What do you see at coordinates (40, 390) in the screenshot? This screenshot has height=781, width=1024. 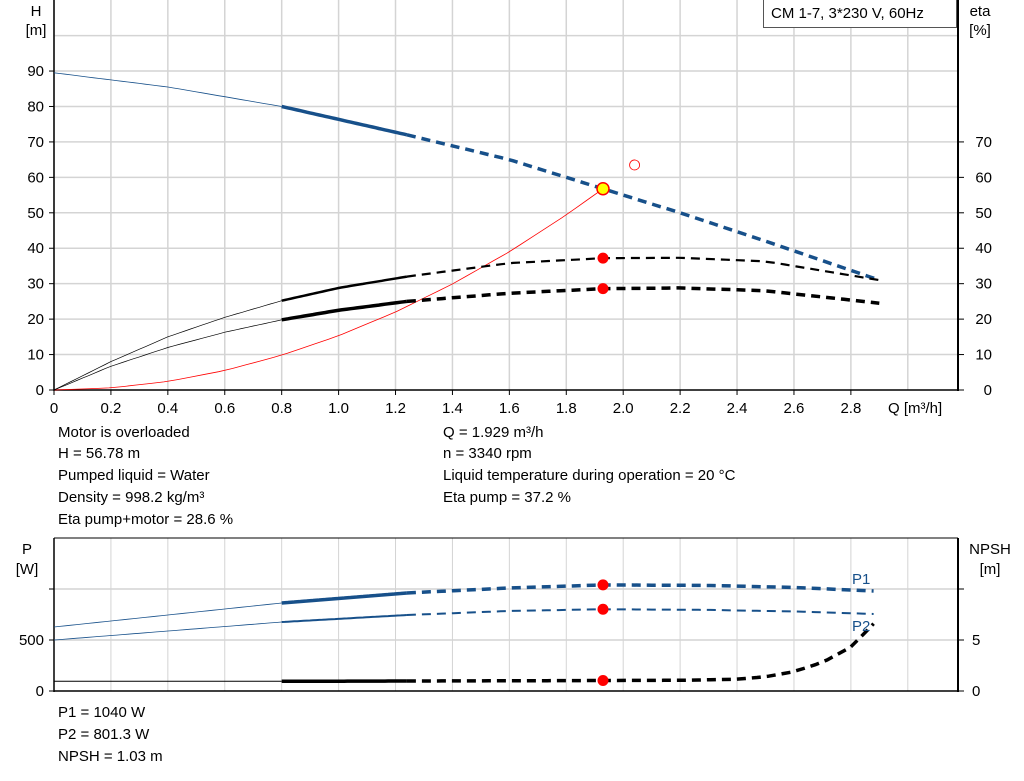 I see `y-tick-label: 0` at bounding box center [40, 390].